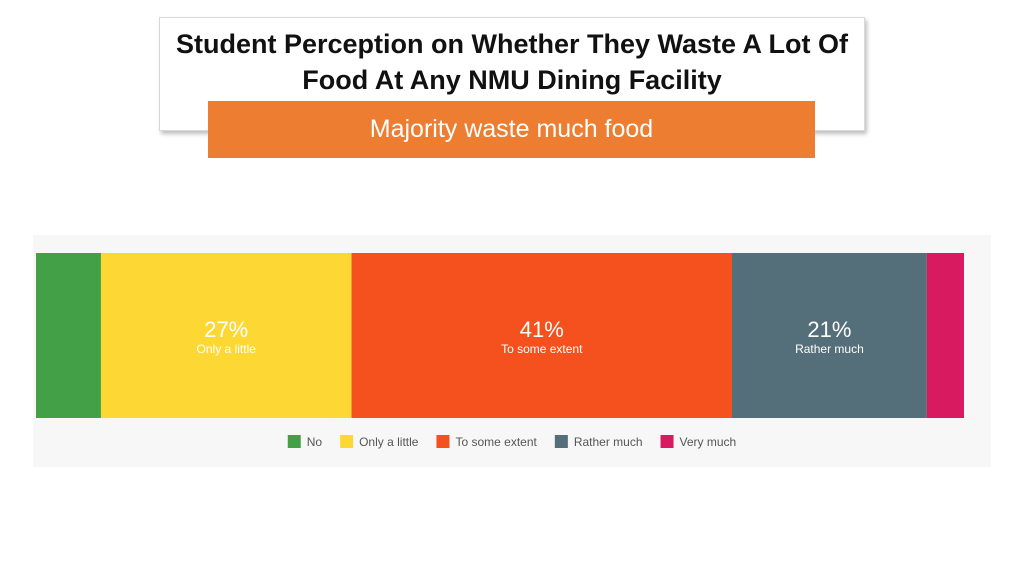  What do you see at coordinates (315, 442) in the screenshot?
I see `legend-label-no: No` at bounding box center [315, 442].